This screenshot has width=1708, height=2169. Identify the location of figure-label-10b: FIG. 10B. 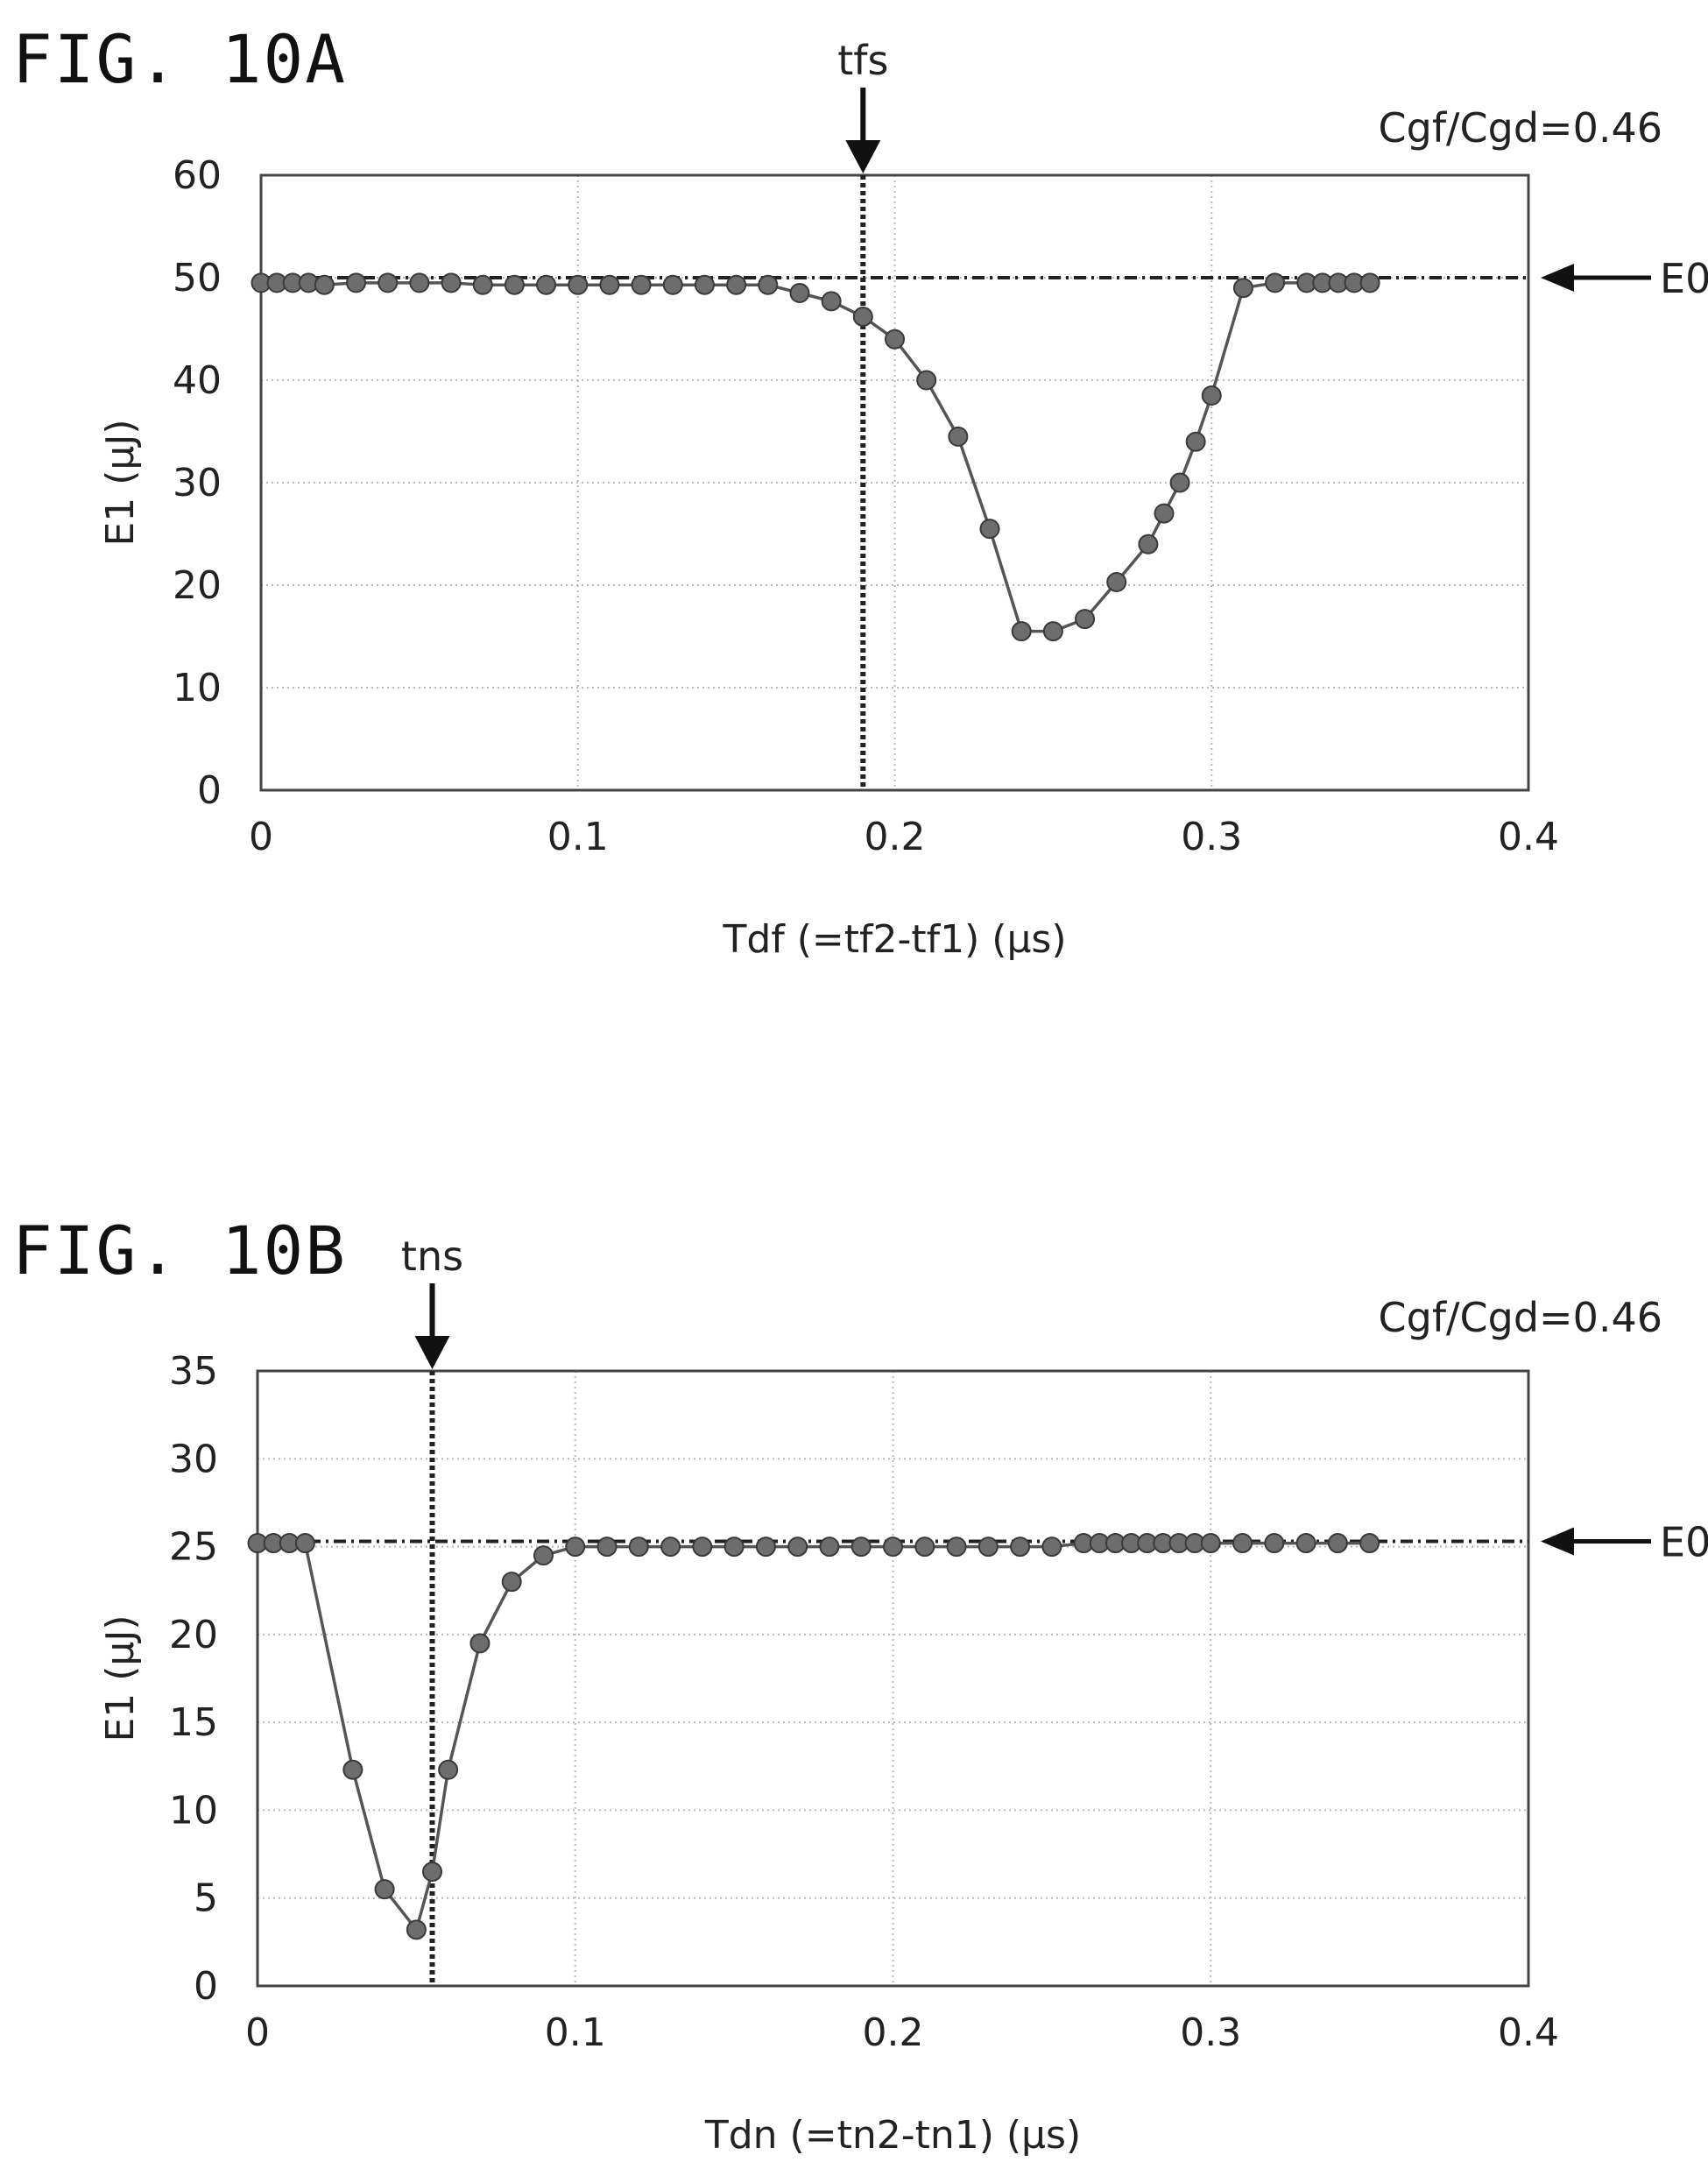
(180, 1250).